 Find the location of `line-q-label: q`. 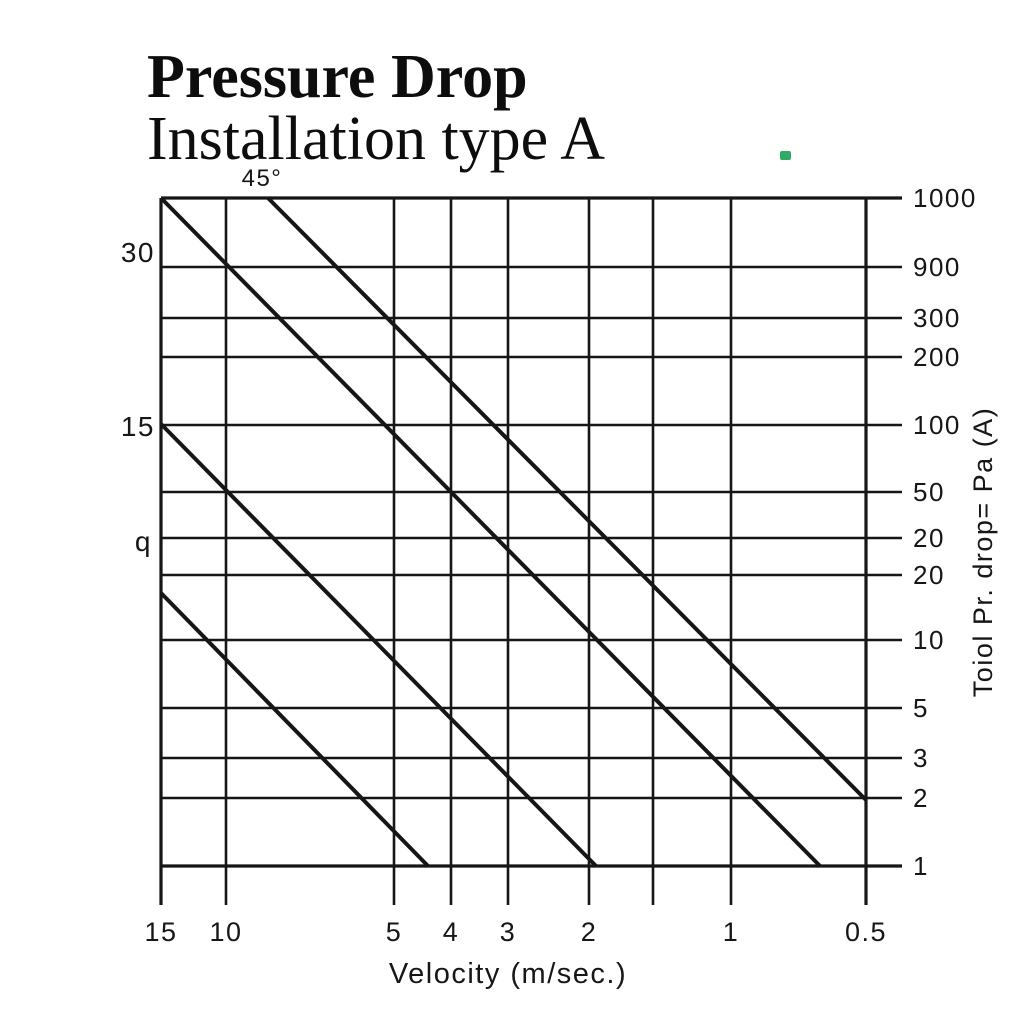

line-q-label: q is located at coordinates (143, 541).